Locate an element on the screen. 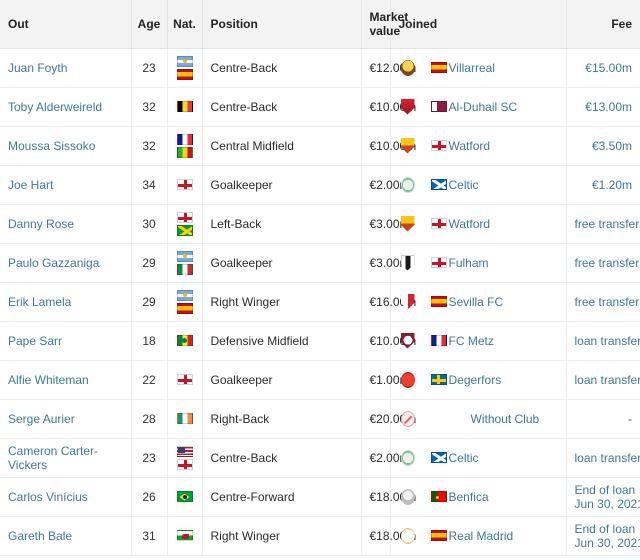 This screenshot has width=640, height=560. player-name-link: Juan Foyth is located at coordinates (38, 67).